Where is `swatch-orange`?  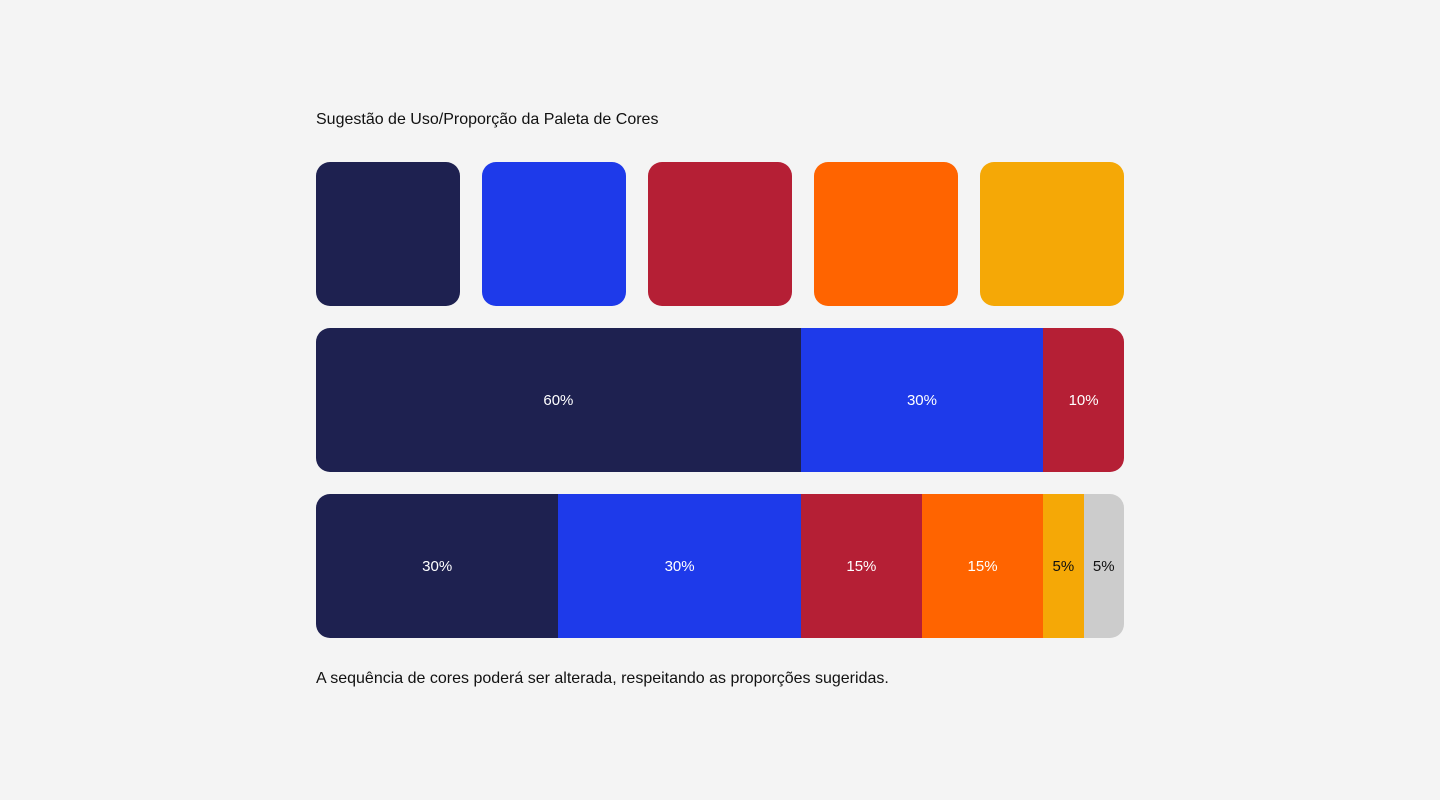
swatch-orange is located at coordinates (886, 234).